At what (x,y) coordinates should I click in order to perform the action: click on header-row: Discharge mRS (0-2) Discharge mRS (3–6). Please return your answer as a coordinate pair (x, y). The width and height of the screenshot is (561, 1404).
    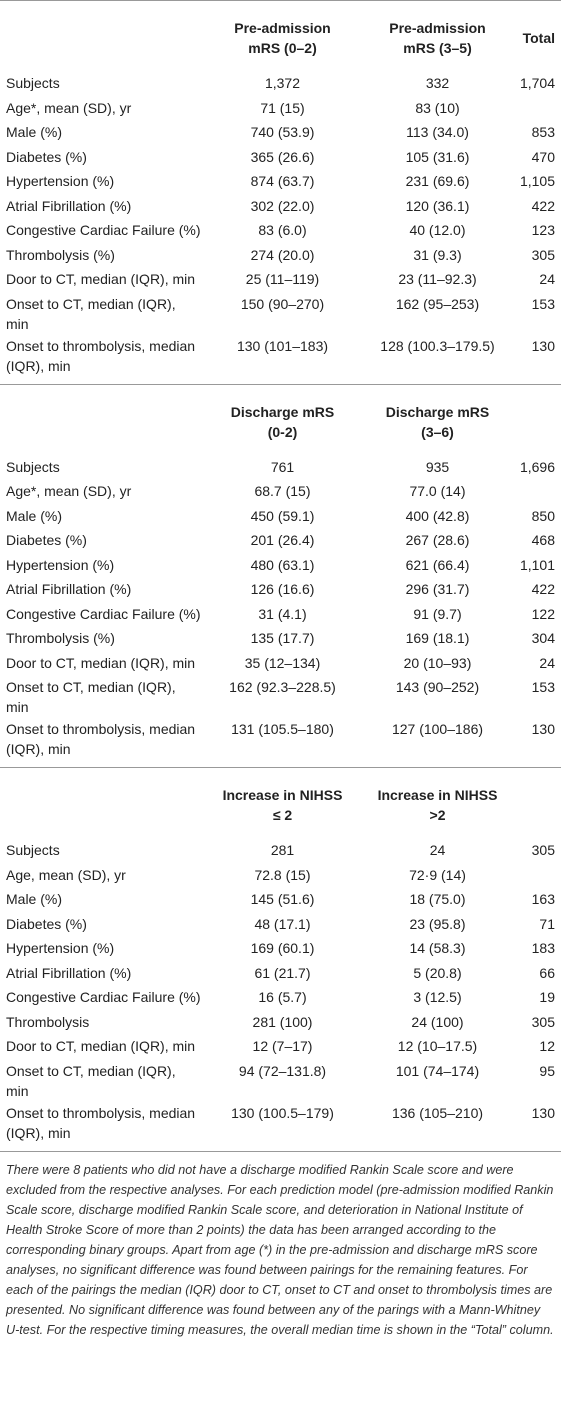
    Looking at the image, I should click on (280, 420).